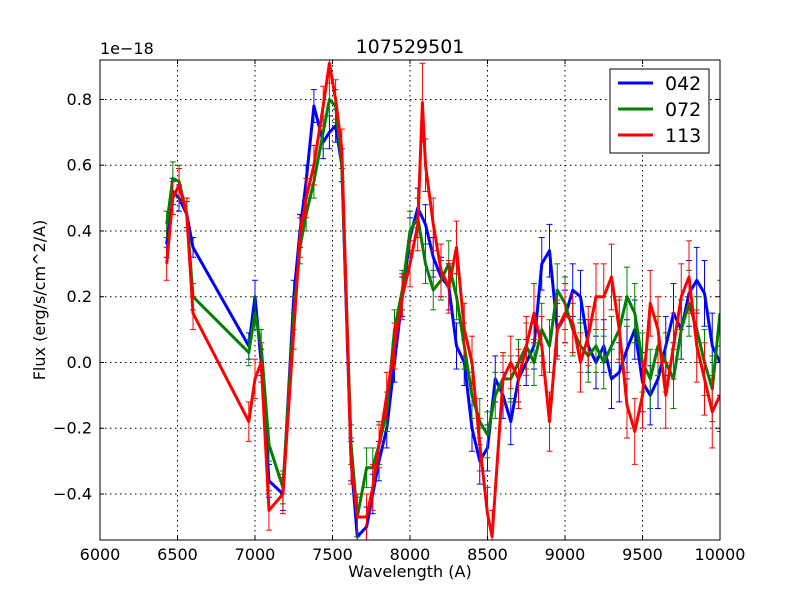 The height and width of the screenshot is (600, 800). I want to click on legend-label-113: 113, so click(683, 136).